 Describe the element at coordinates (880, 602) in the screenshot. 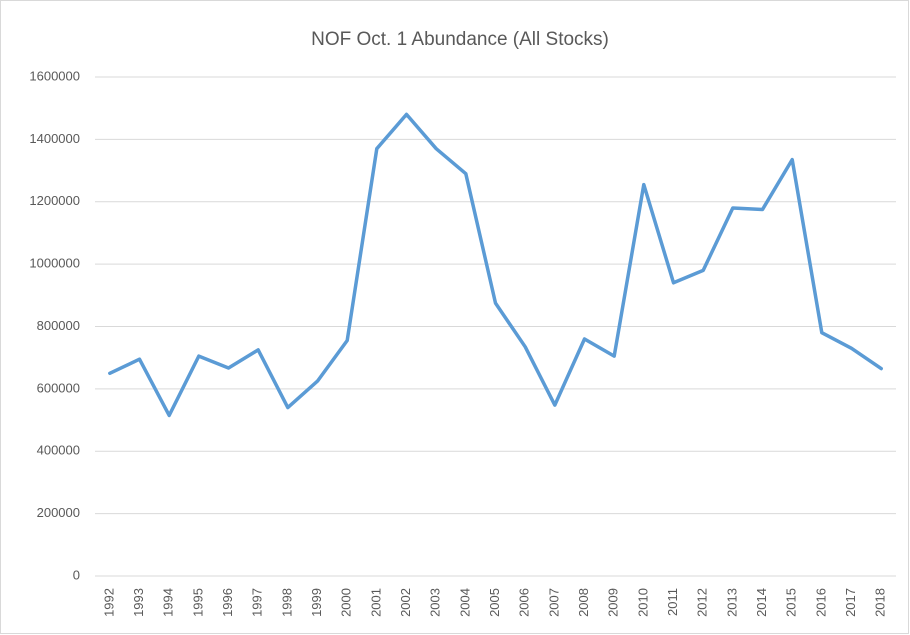

I see `x-tick-label: 2018` at that location.